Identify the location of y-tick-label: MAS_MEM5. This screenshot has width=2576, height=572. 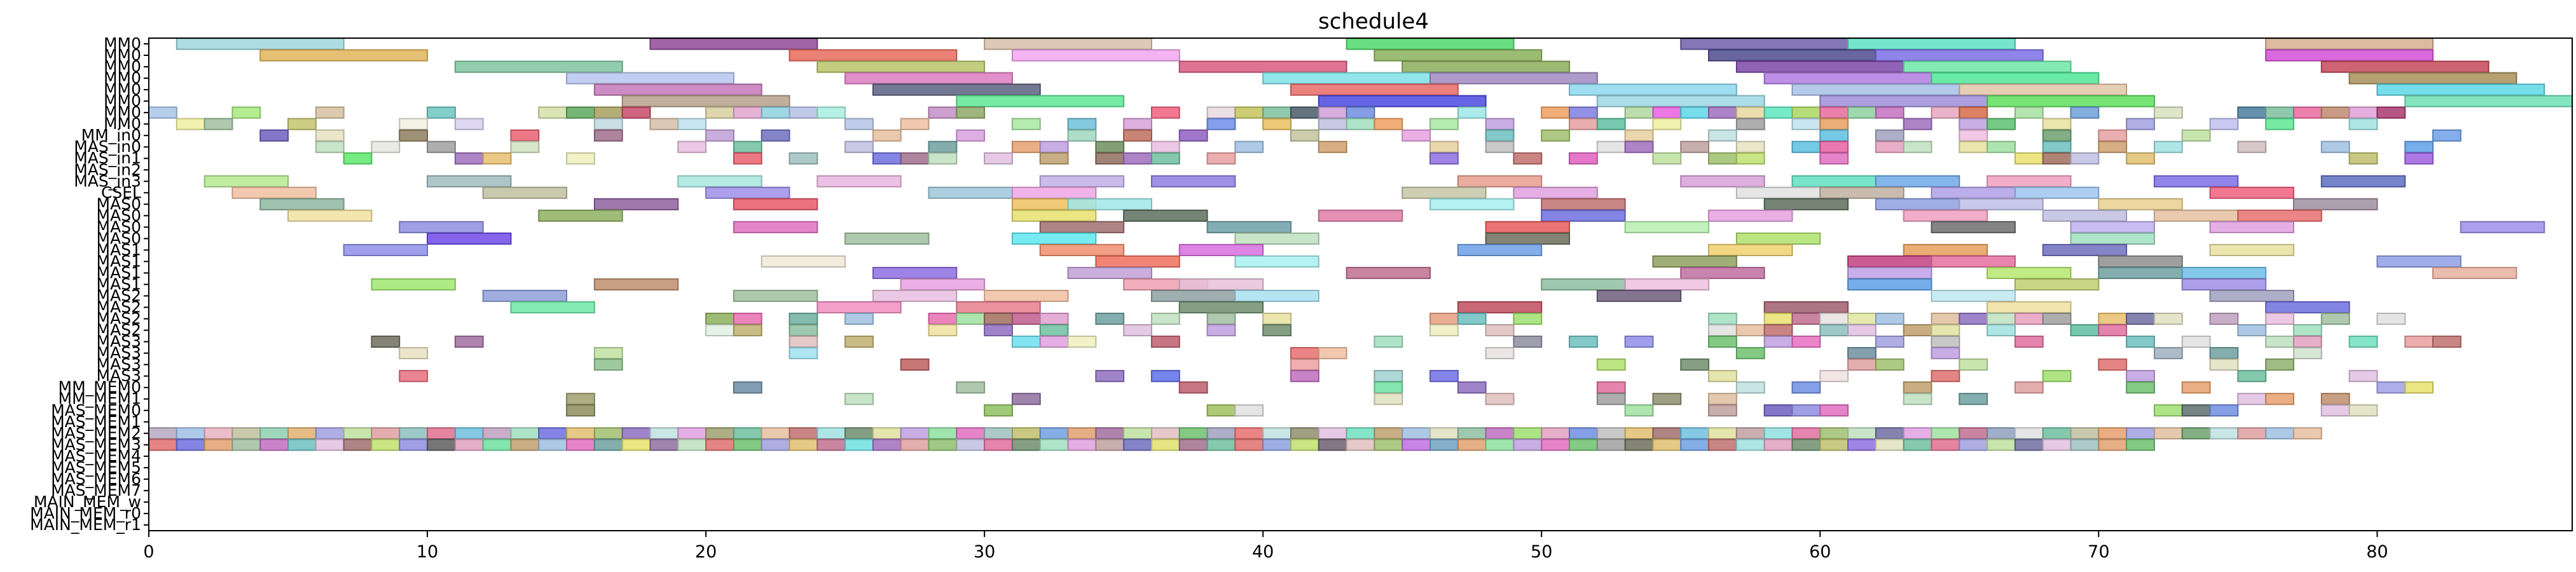
(96, 467).